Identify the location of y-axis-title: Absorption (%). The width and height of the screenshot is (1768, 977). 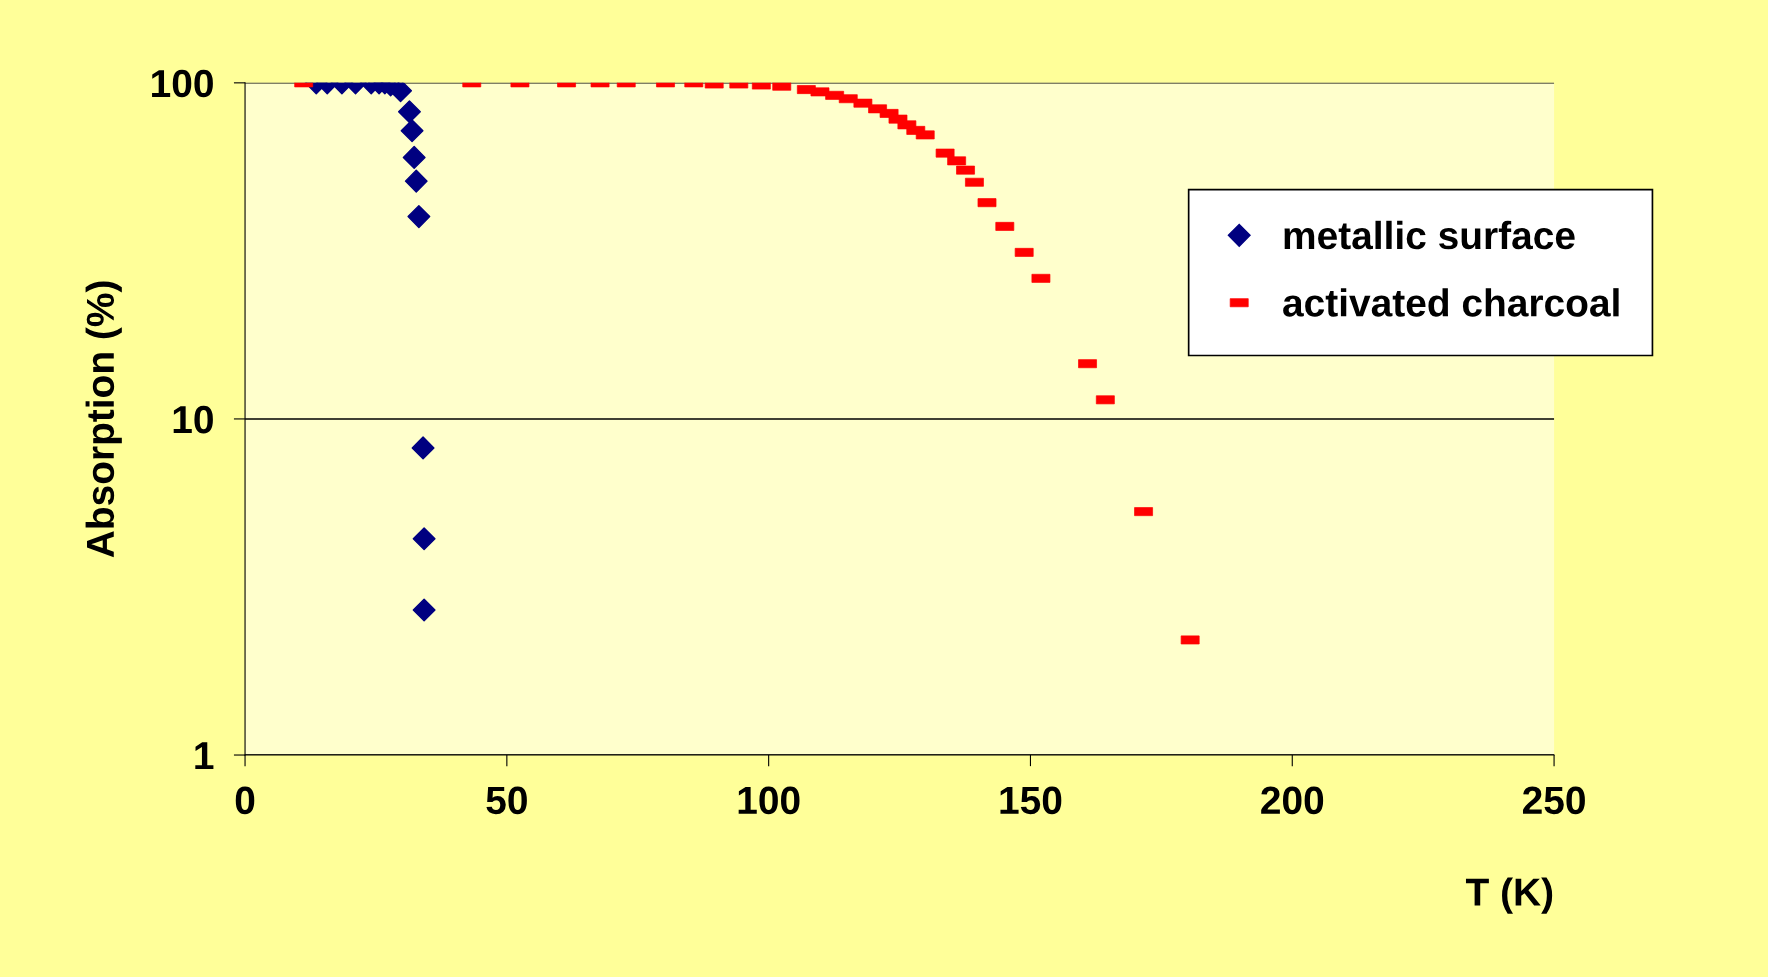
(103, 419).